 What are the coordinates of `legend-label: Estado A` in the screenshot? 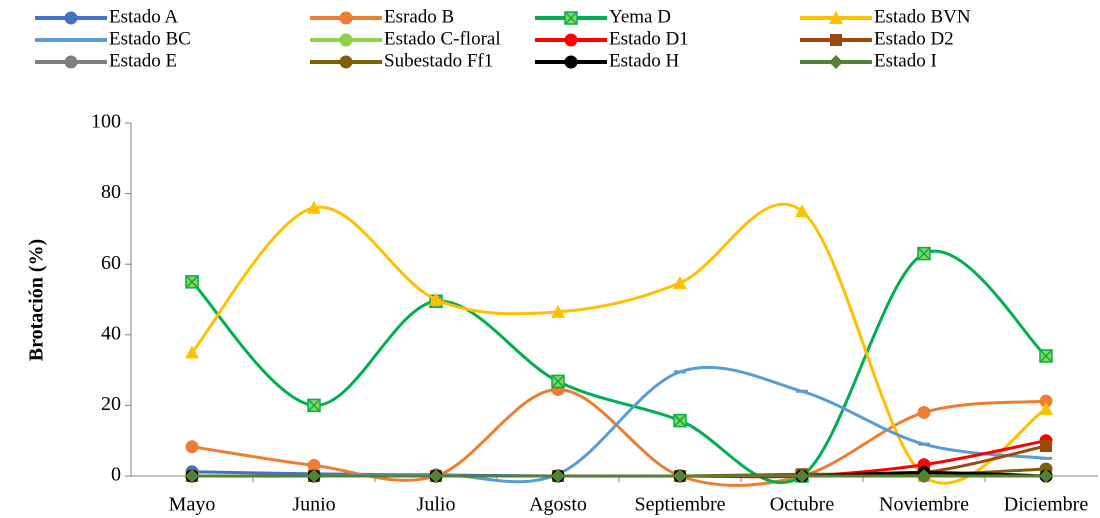 It's located at (143, 16).